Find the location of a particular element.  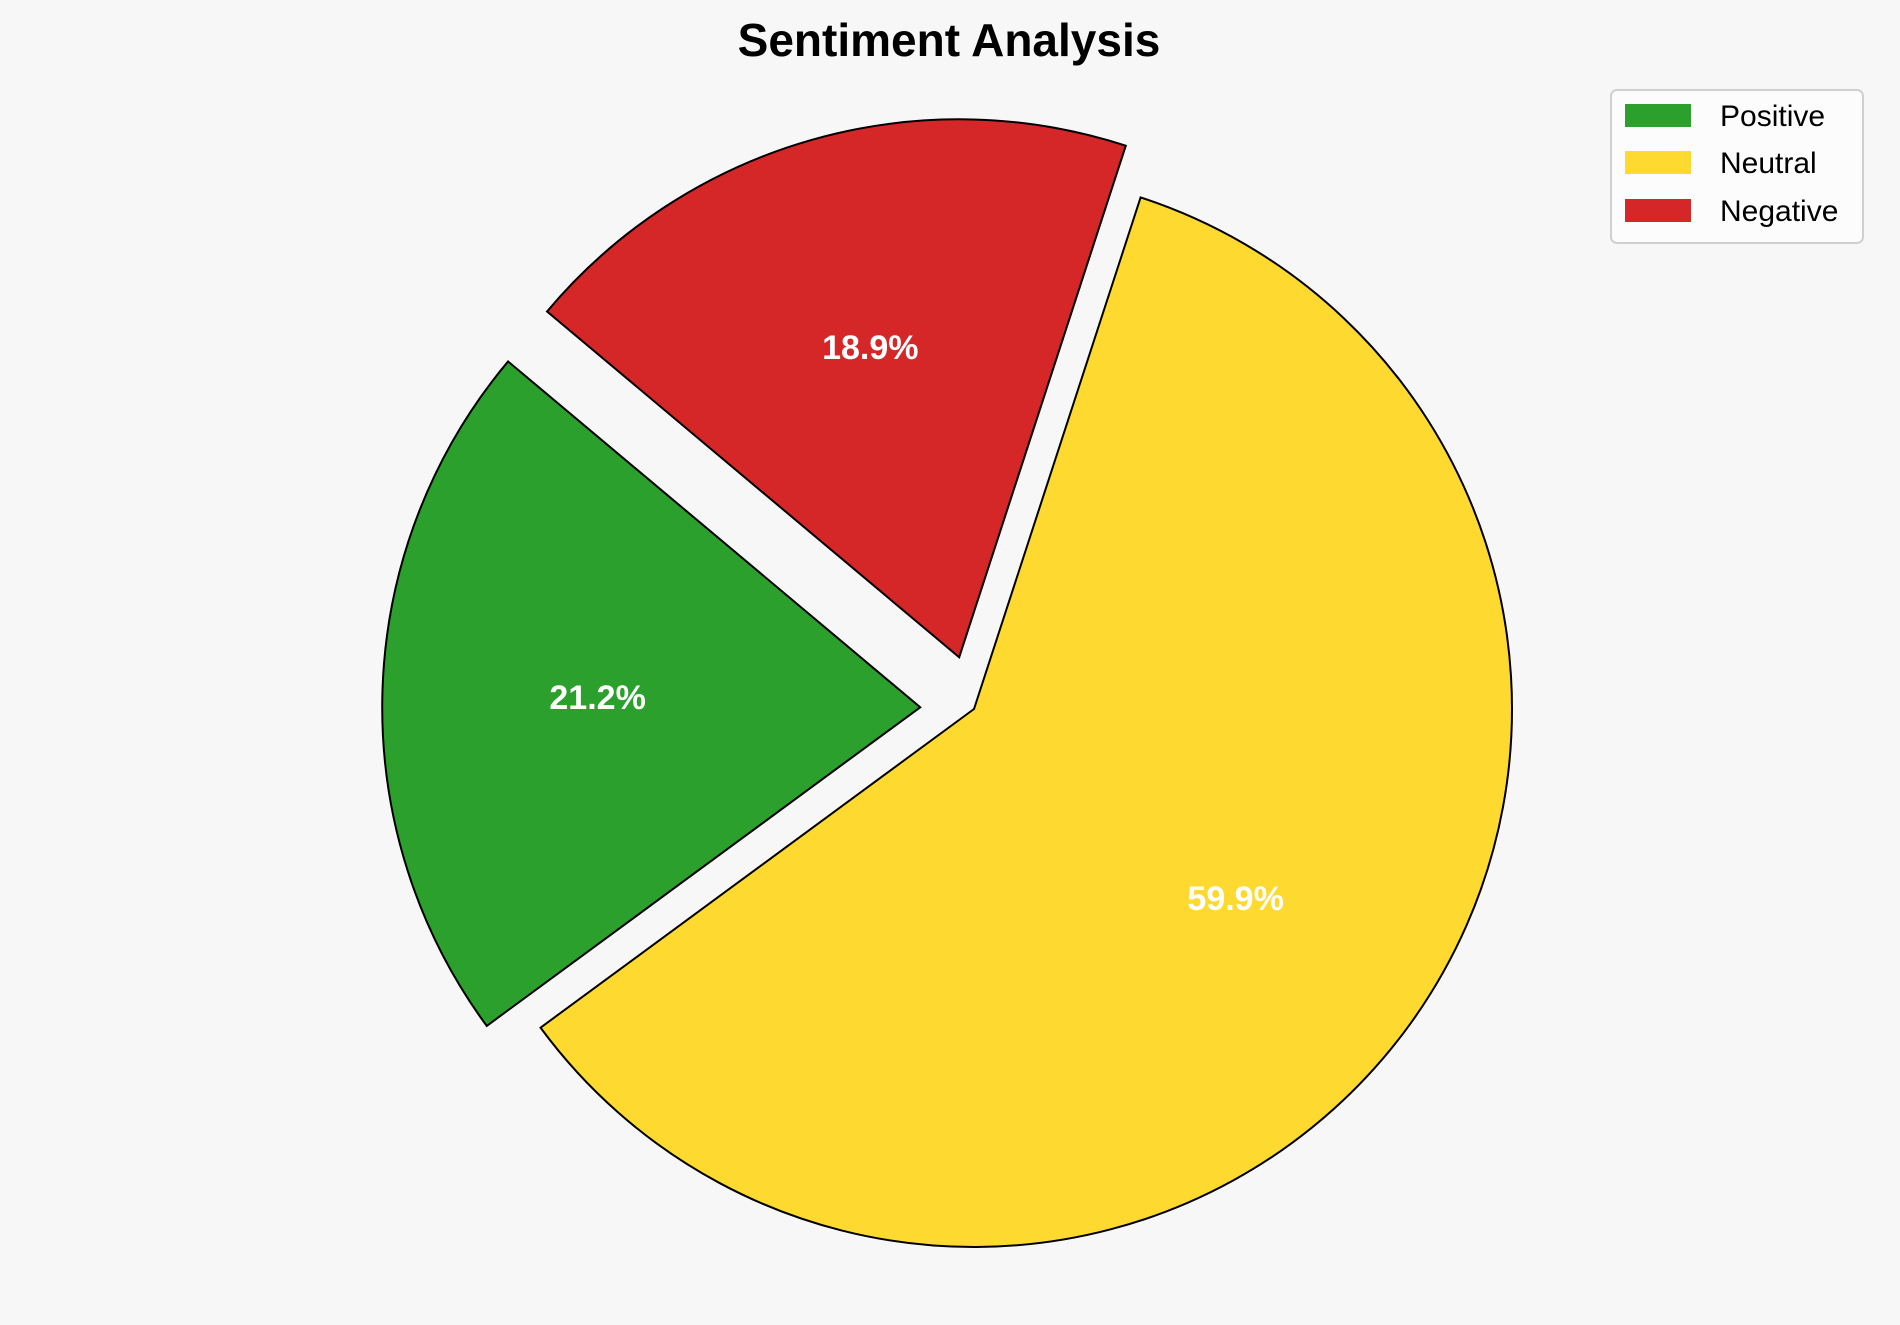

legend-swatch-neutral is located at coordinates (1658, 162).